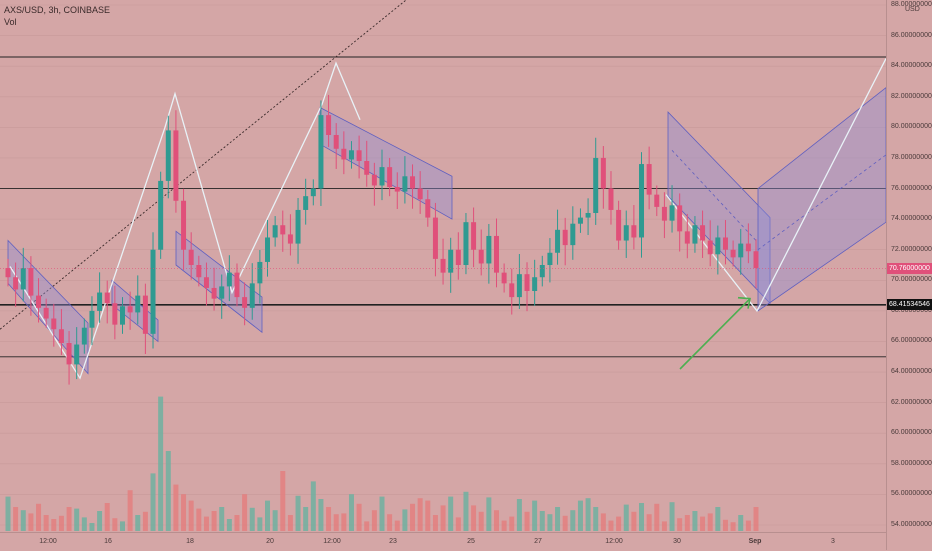 Image resolution: width=932 pixels, height=551 pixels. I want to click on descending-channel, so click(219, 282).